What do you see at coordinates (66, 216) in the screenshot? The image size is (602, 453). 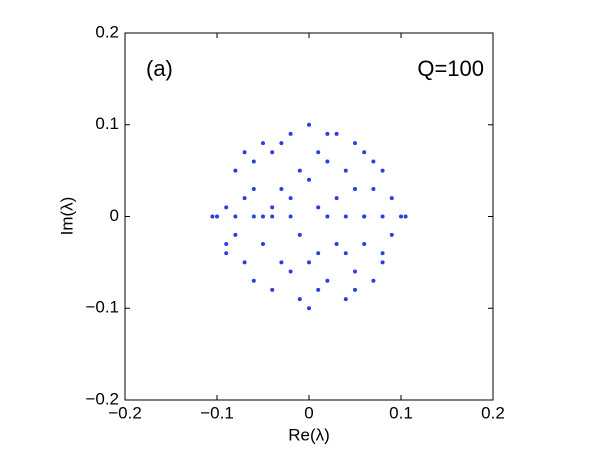 I see `y-axis-label: Im(λ)` at bounding box center [66, 216].